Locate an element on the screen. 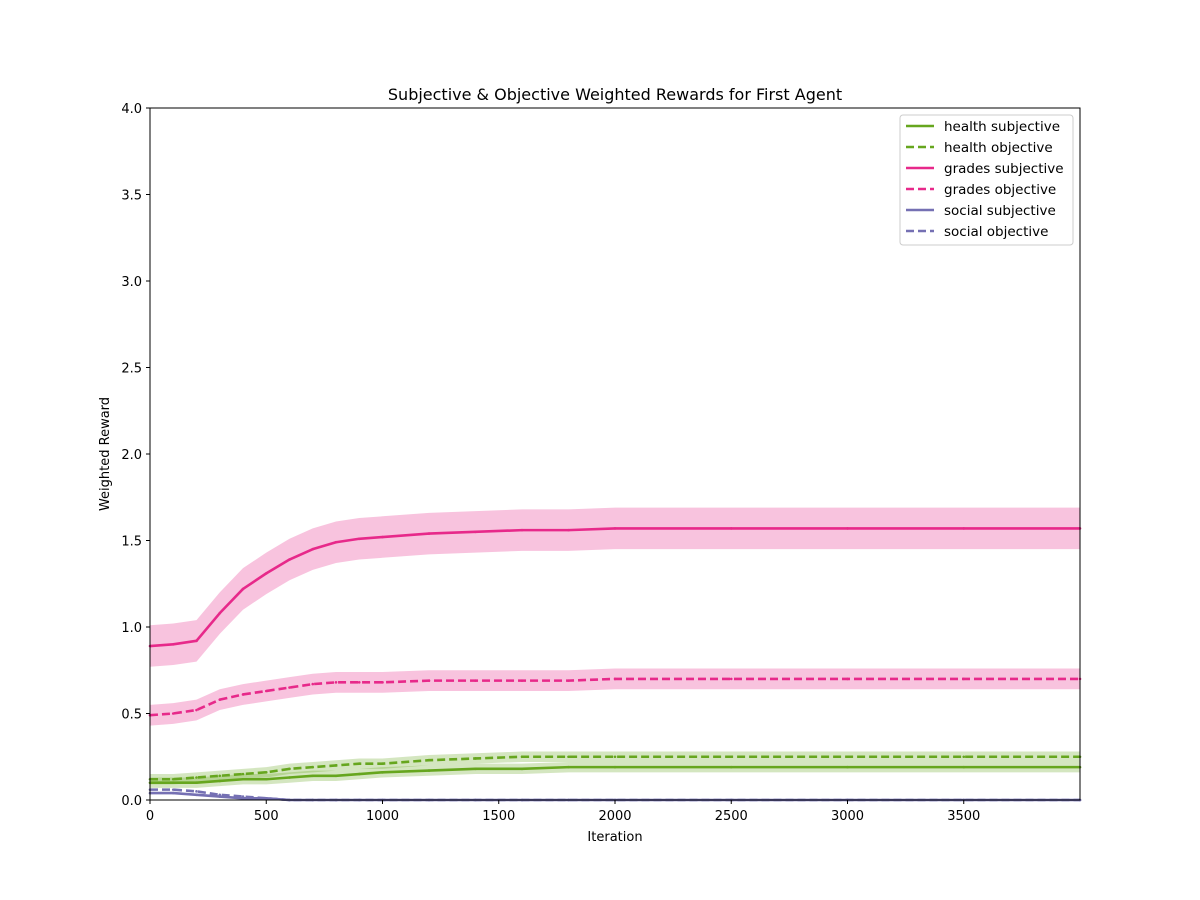  y-tick-label: 2.5 is located at coordinates (131, 369).